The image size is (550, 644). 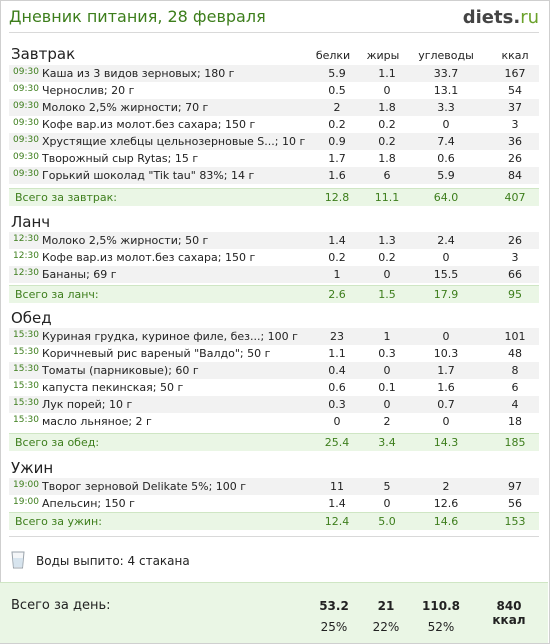 I want to click on protein-total: 25.4, so click(x=337, y=442).